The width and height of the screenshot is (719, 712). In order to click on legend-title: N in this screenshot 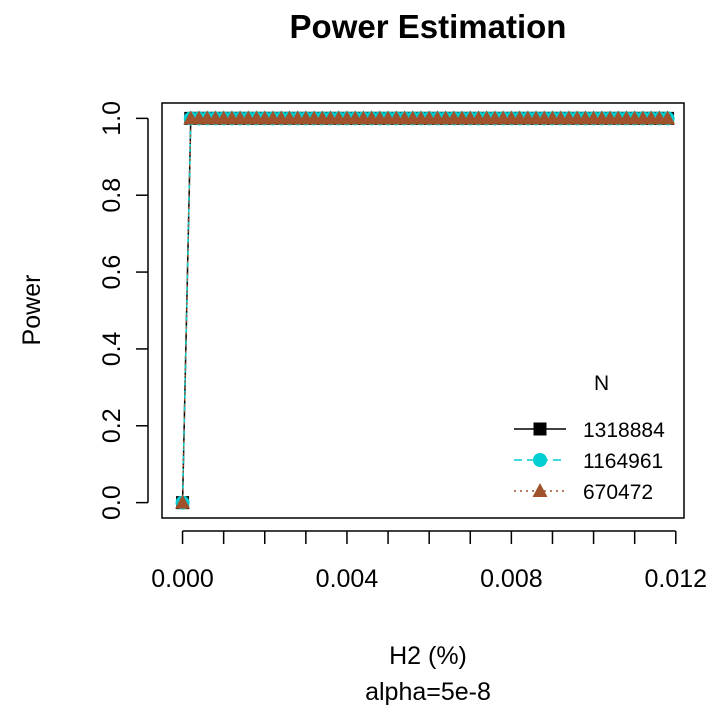, I will do `click(601, 383)`.